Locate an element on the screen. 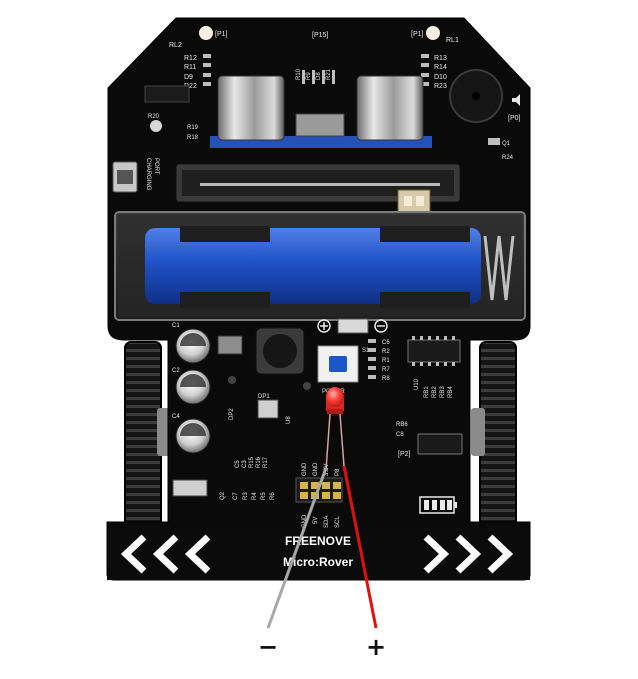  negative-wire is located at coordinates (297, 548).